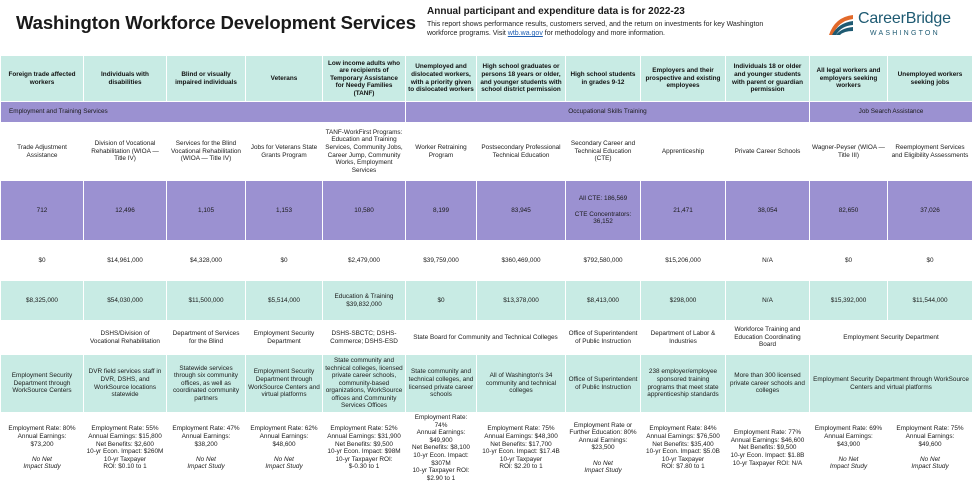  I want to click on cell-line: $39,832,000, so click(364, 304).